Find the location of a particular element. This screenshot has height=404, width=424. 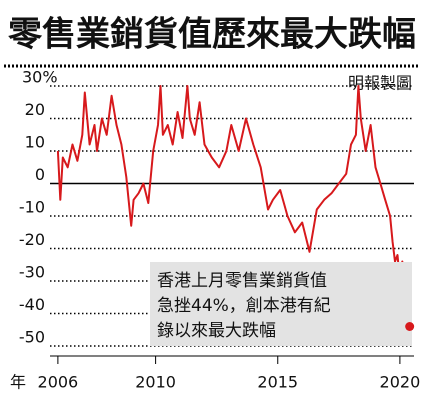

annotation-text: 急挫44%，創本港有紀 is located at coordinates (244, 306).